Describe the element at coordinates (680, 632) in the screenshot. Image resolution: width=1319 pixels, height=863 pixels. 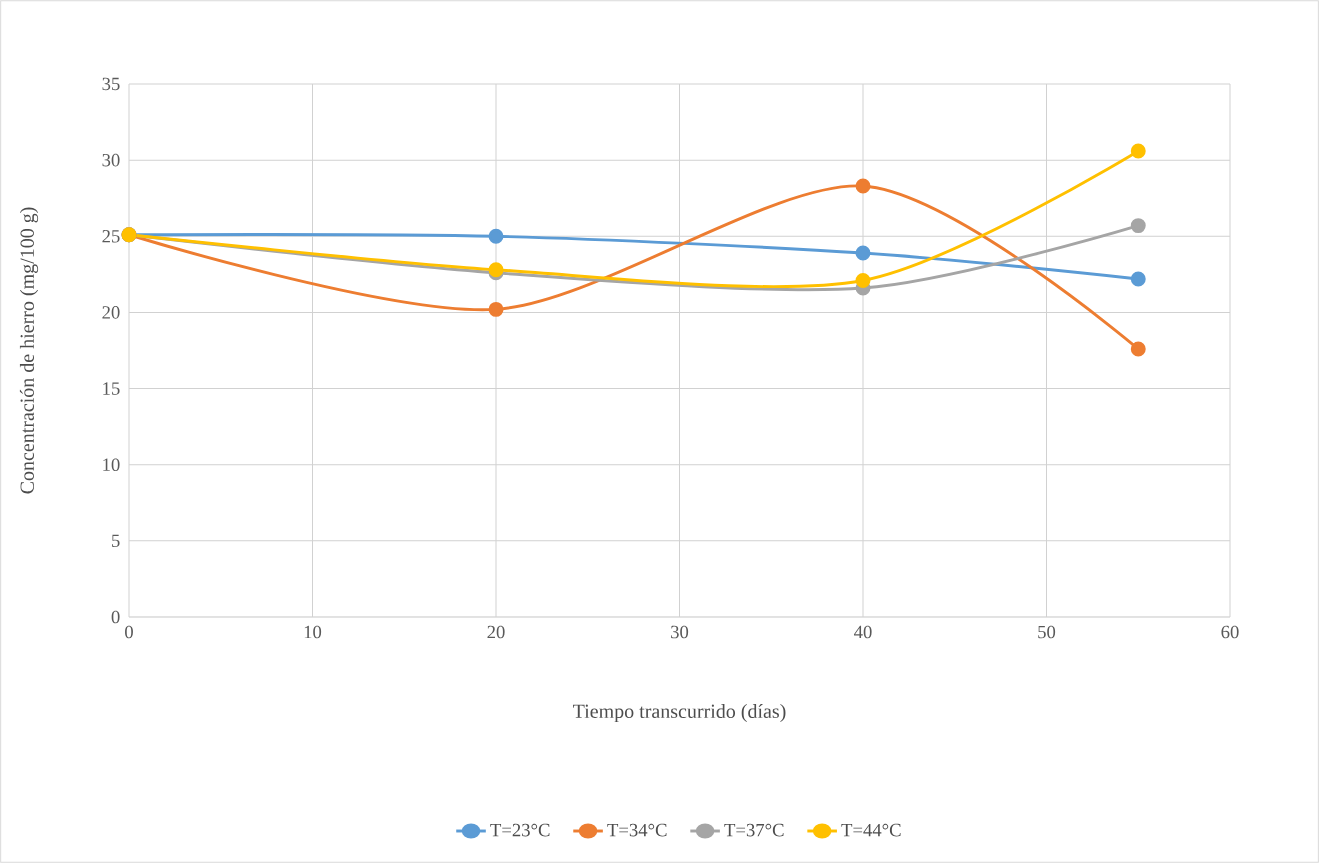
I see `x-tick-label: 30` at that location.